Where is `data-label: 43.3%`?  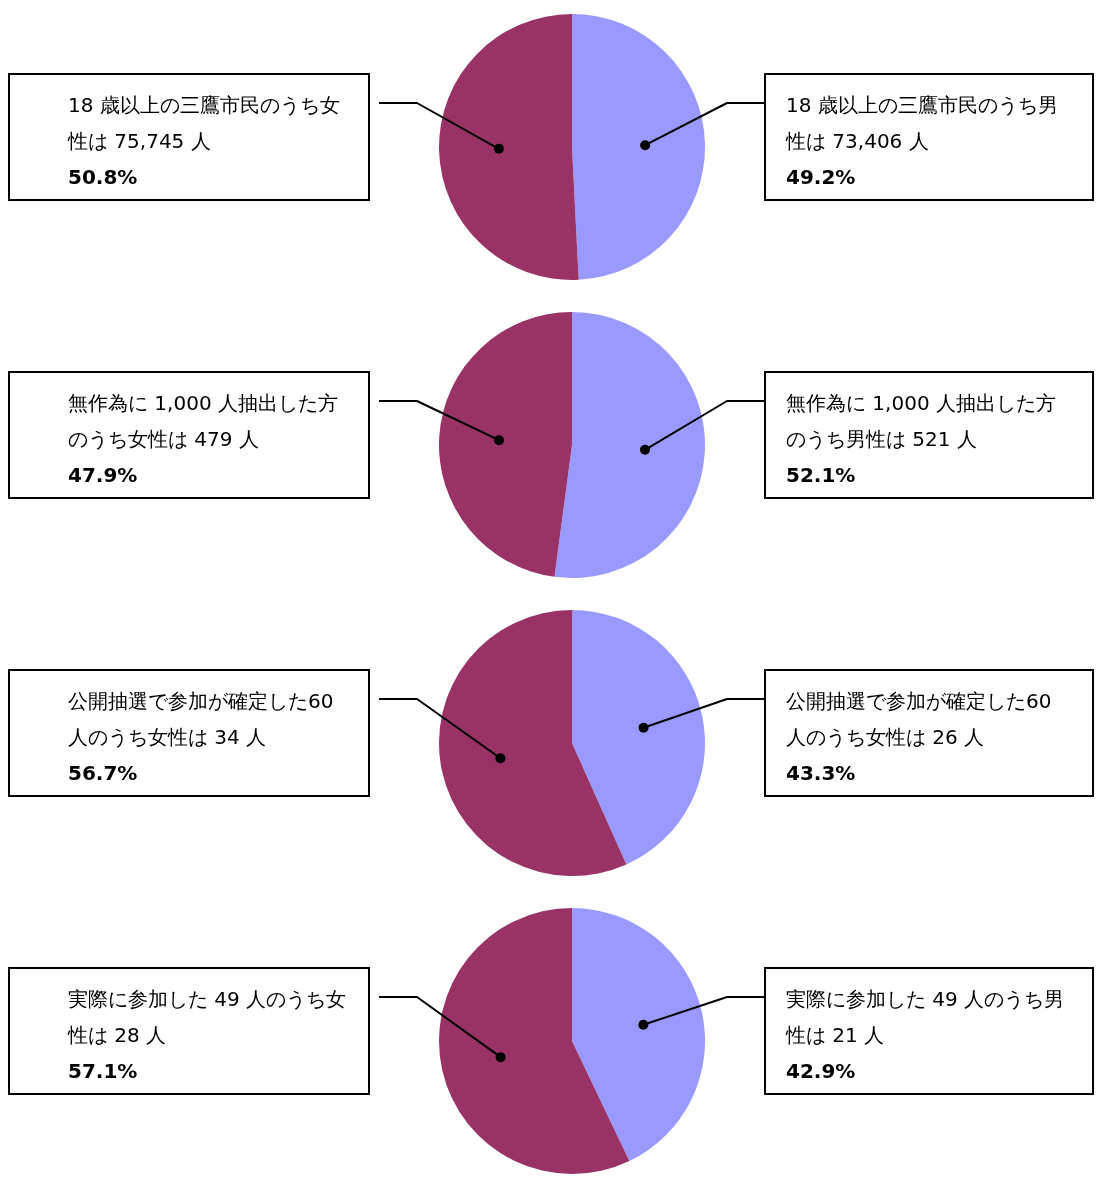
data-label: 43.3% is located at coordinates (821, 773).